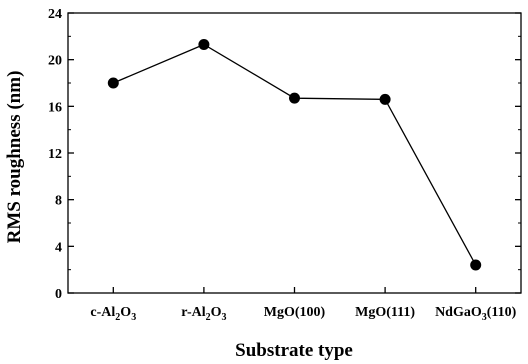  What do you see at coordinates (55, 14) in the screenshot?
I see `y-tick-label: 24` at bounding box center [55, 14].